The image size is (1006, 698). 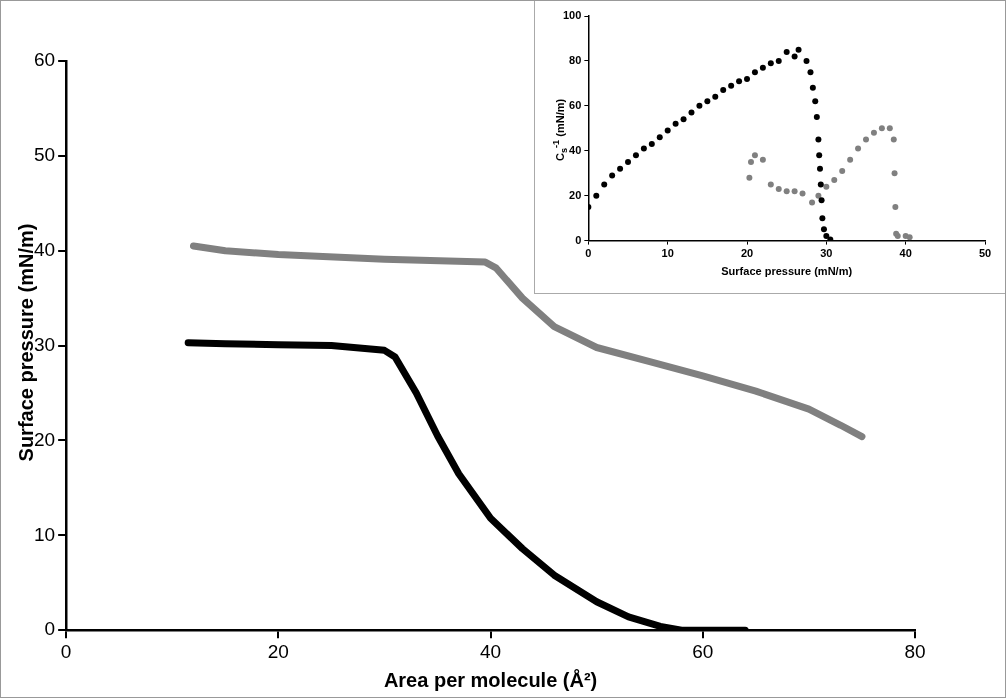 I want to click on y-tick-label: 10, so click(x=44, y=534).